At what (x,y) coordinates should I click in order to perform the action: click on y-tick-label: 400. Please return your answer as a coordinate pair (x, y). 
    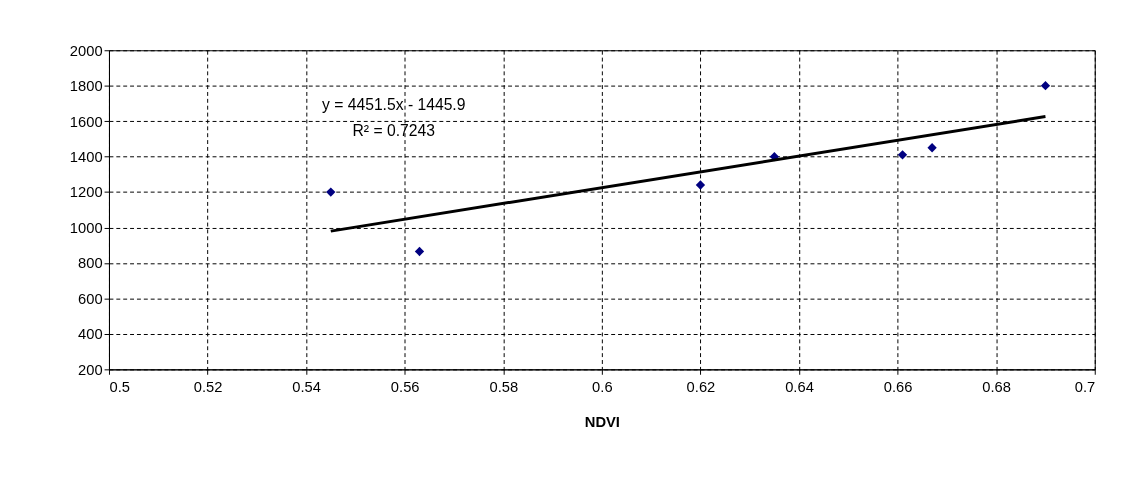
    Looking at the image, I should click on (90, 334).